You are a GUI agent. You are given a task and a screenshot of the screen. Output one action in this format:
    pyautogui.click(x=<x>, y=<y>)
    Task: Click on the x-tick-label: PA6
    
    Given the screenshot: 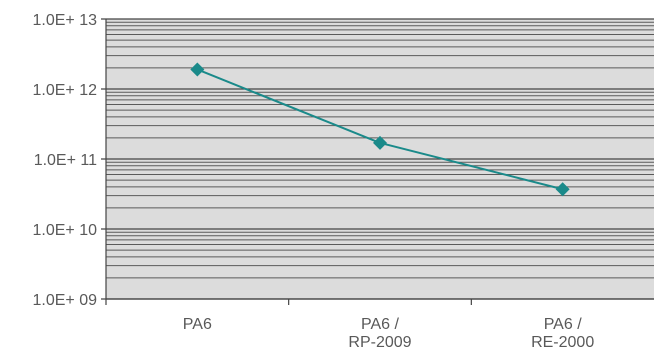 What is the action you would take?
    pyautogui.click(x=197, y=324)
    